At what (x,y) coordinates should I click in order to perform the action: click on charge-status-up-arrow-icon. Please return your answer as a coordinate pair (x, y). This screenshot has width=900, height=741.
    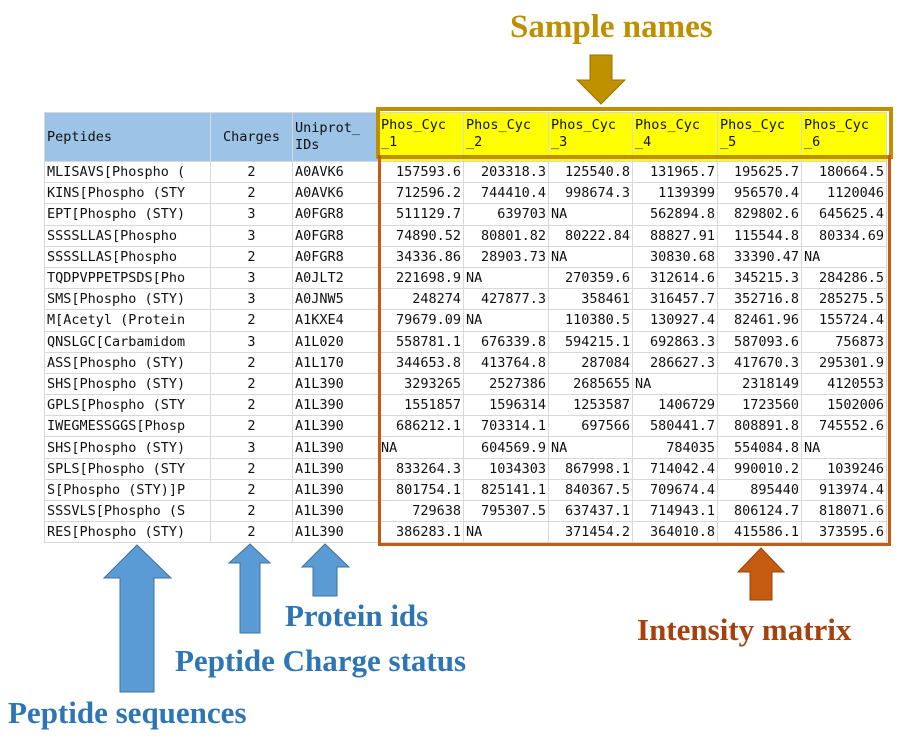
    Looking at the image, I should click on (249, 588).